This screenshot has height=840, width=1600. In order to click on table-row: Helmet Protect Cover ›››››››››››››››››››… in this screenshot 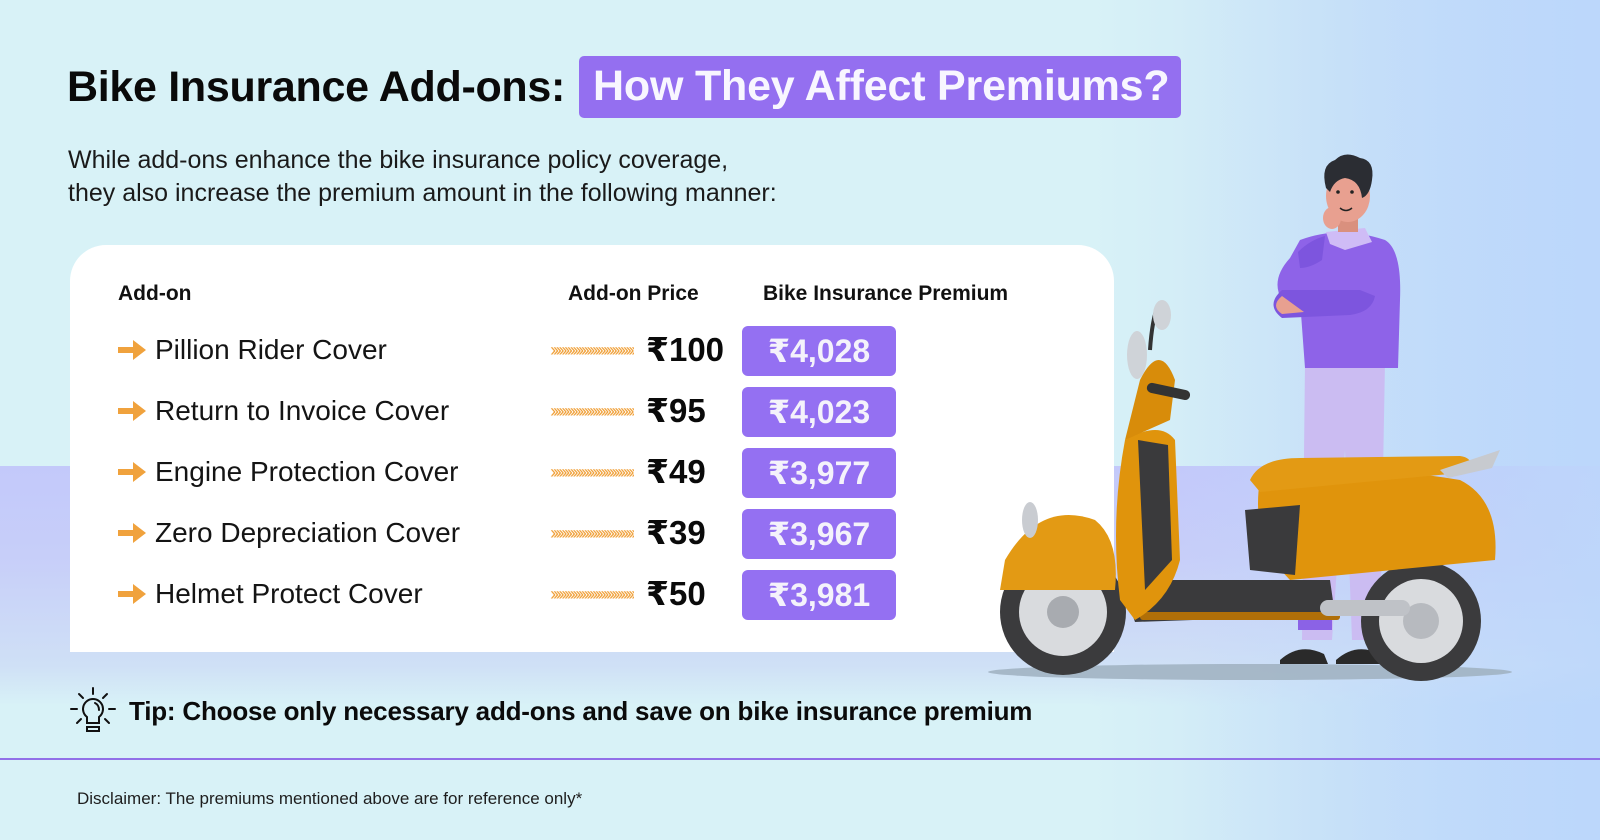, I will do `click(518, 595)`.